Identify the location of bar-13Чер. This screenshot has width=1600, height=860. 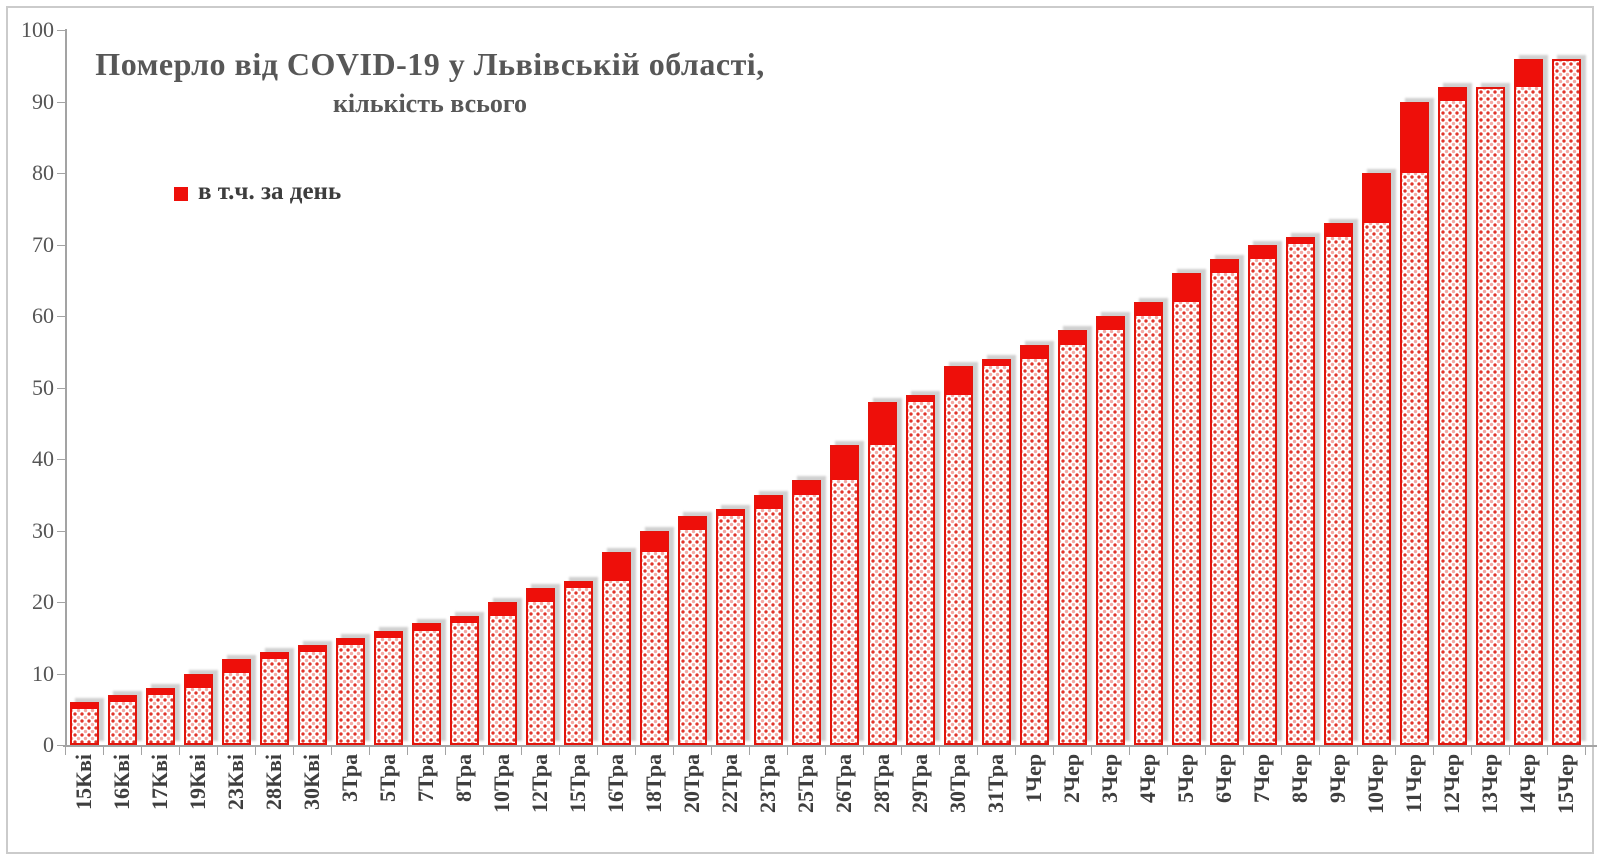
(1490, 416).